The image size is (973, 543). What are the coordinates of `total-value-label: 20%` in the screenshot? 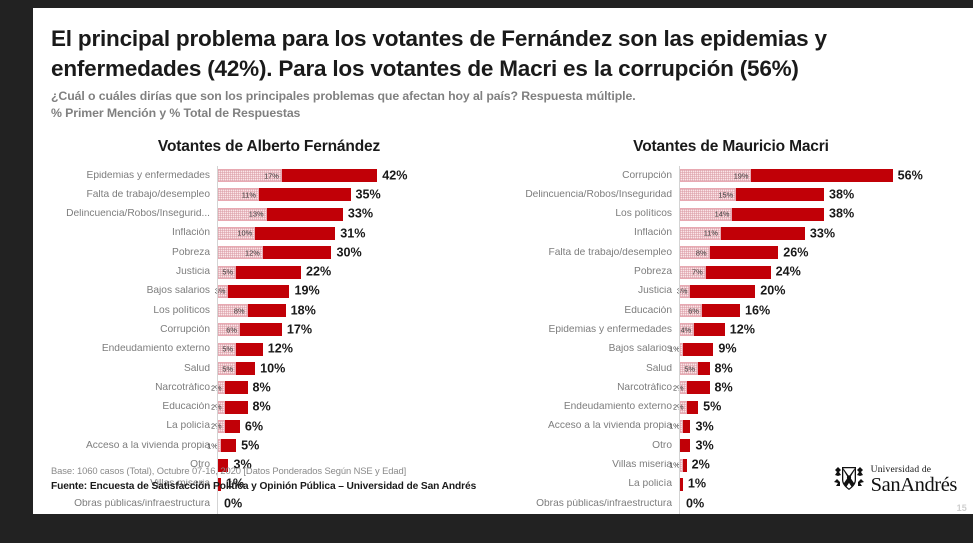 It's located at (773, 291).